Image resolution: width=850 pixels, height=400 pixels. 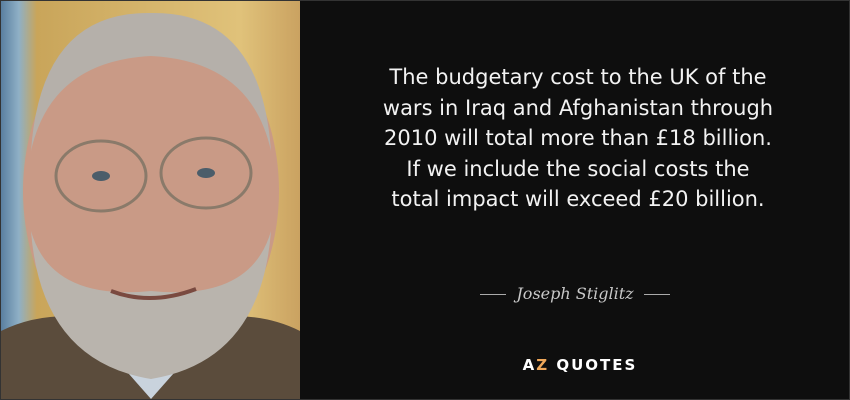 I want to click on quote-line: If we include the social costs the, so click(x=578, y=168).